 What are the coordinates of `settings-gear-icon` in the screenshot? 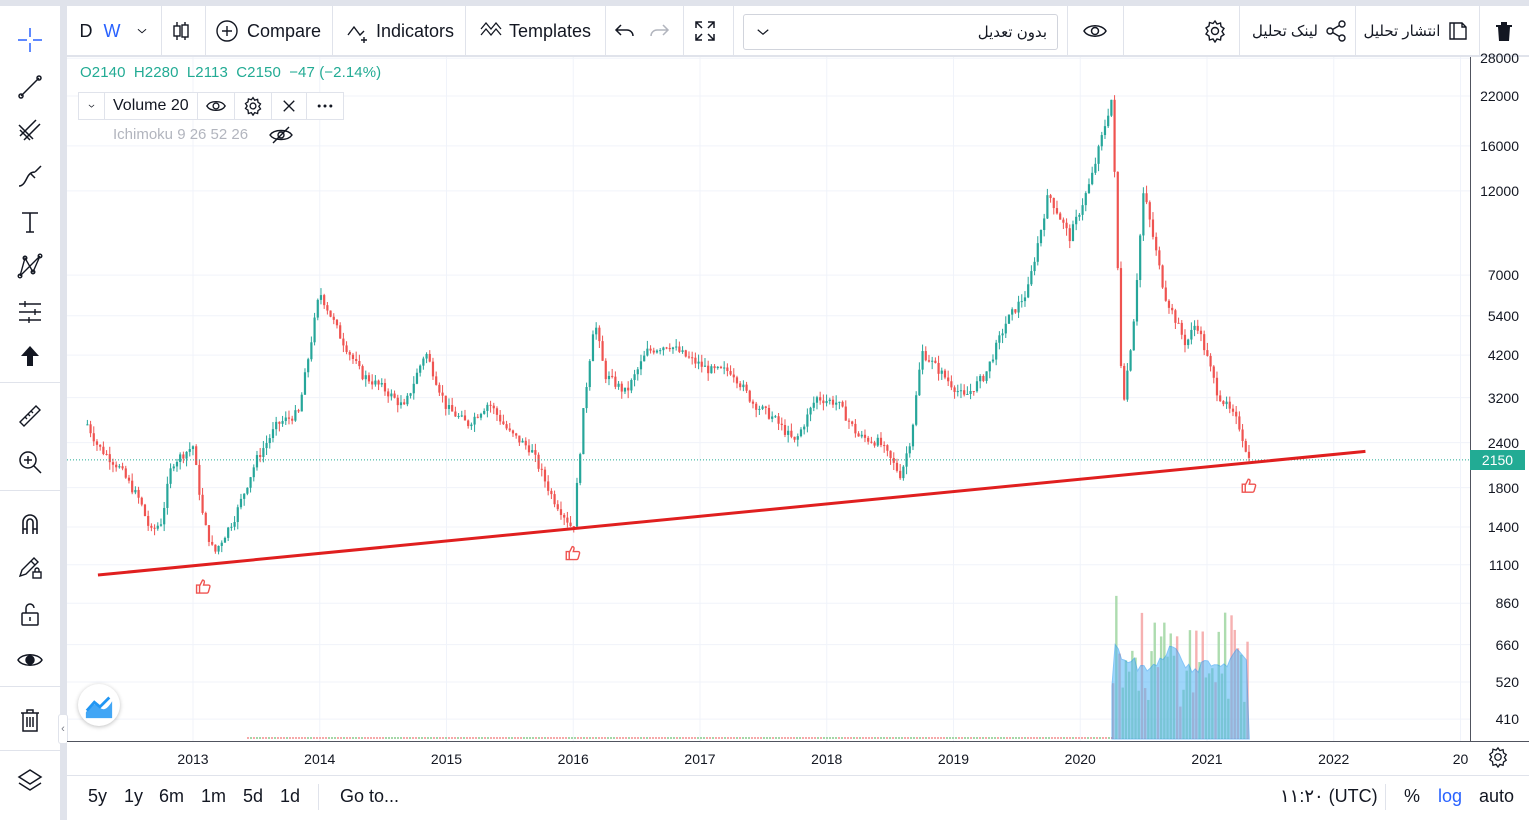 It's located at (1215, 31).